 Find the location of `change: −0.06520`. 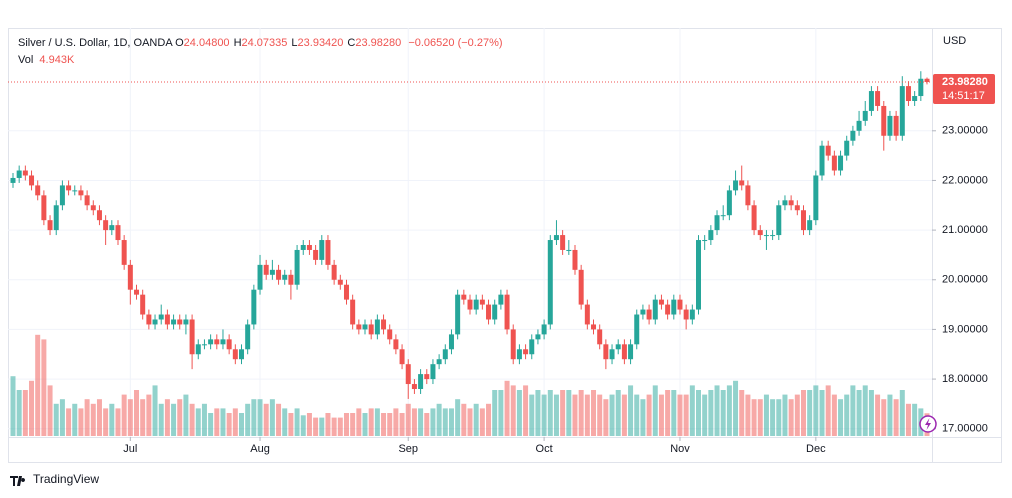

change: −0.06520 is located at coordinates (431, 43).